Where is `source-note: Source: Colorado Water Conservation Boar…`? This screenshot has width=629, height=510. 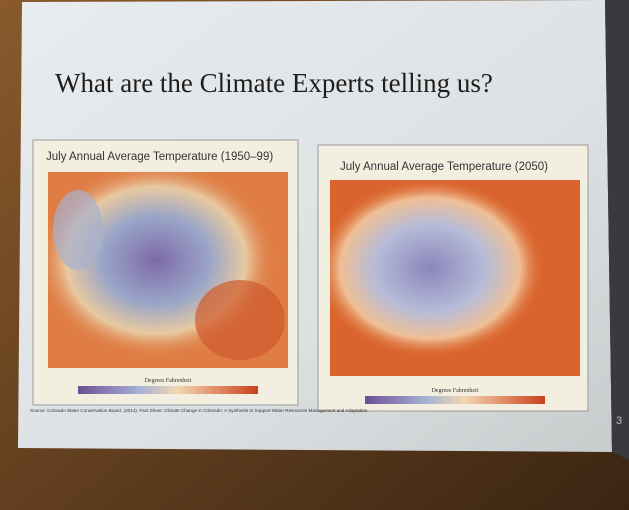
source-note: Source: Colorado Water Conservation Boar… is located at coordinates (199, 410).